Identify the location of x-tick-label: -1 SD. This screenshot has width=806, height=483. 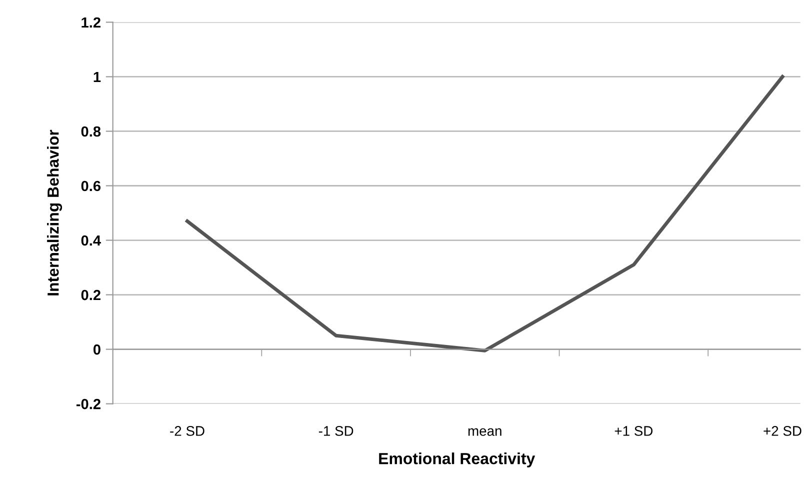
(336, 431).